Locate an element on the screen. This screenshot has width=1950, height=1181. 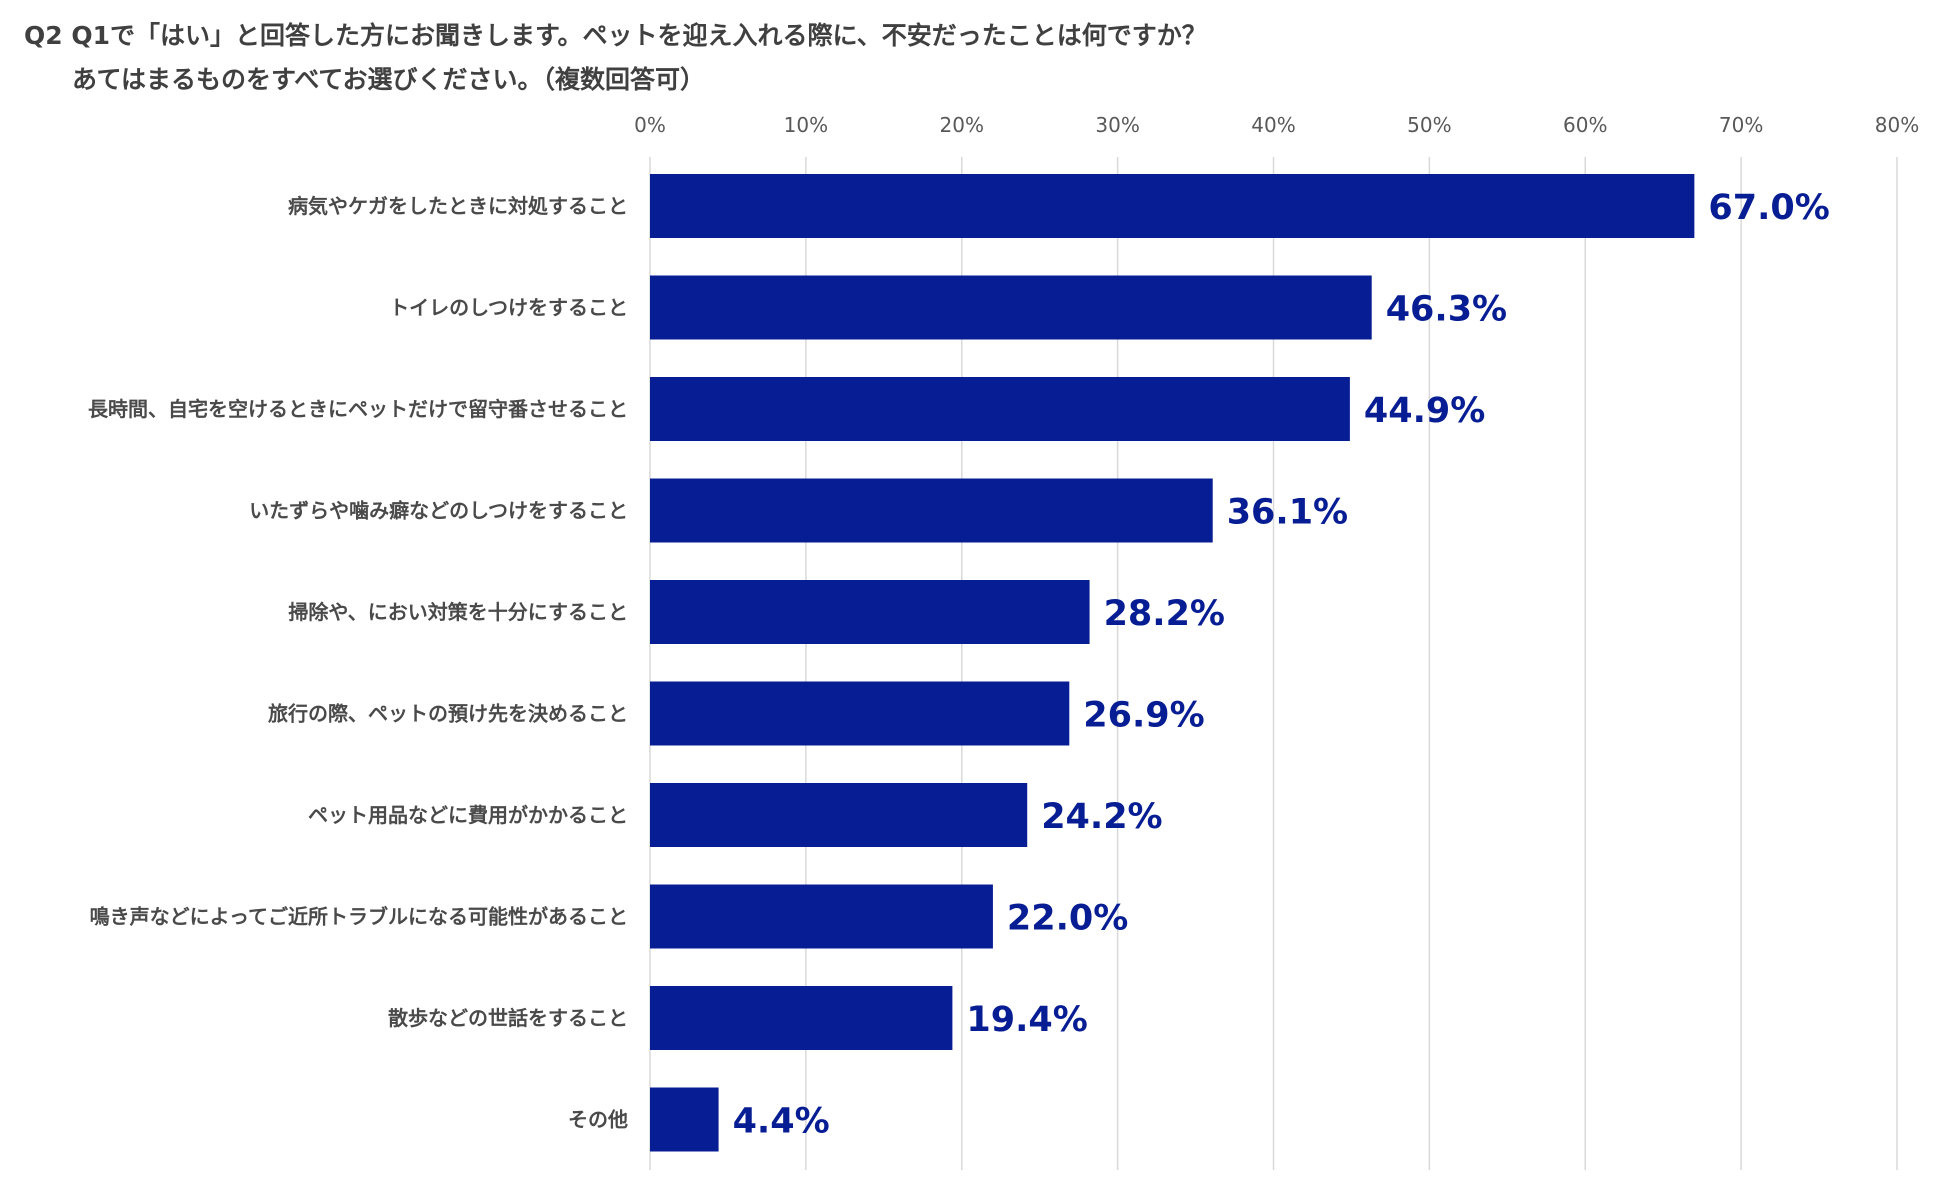
category-label: 長時間、自宅を空けるときにペットだけで留守番させること is located at coordinates (358, 409).